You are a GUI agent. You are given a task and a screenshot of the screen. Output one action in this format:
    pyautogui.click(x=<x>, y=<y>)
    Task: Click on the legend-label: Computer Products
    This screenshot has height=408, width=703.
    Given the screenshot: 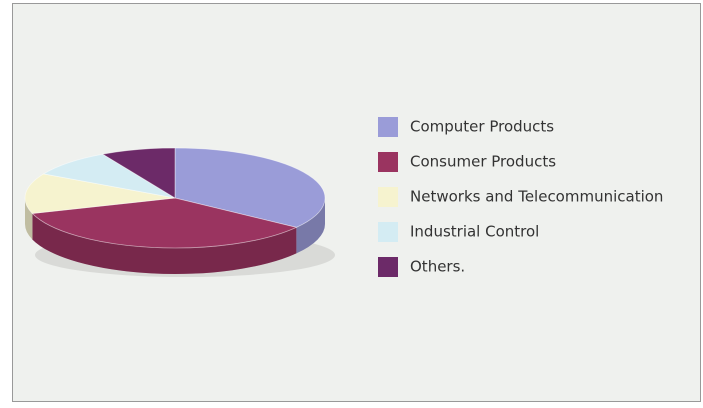 What is the action you would take?
    pyautogui.click(x=482, y=127)
    